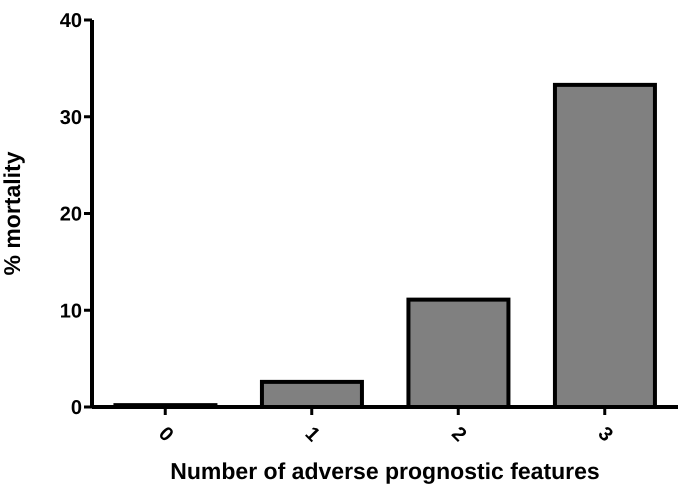  I want to click on x-axis-title: Number of adverse prognostic features, so click(385, 471).